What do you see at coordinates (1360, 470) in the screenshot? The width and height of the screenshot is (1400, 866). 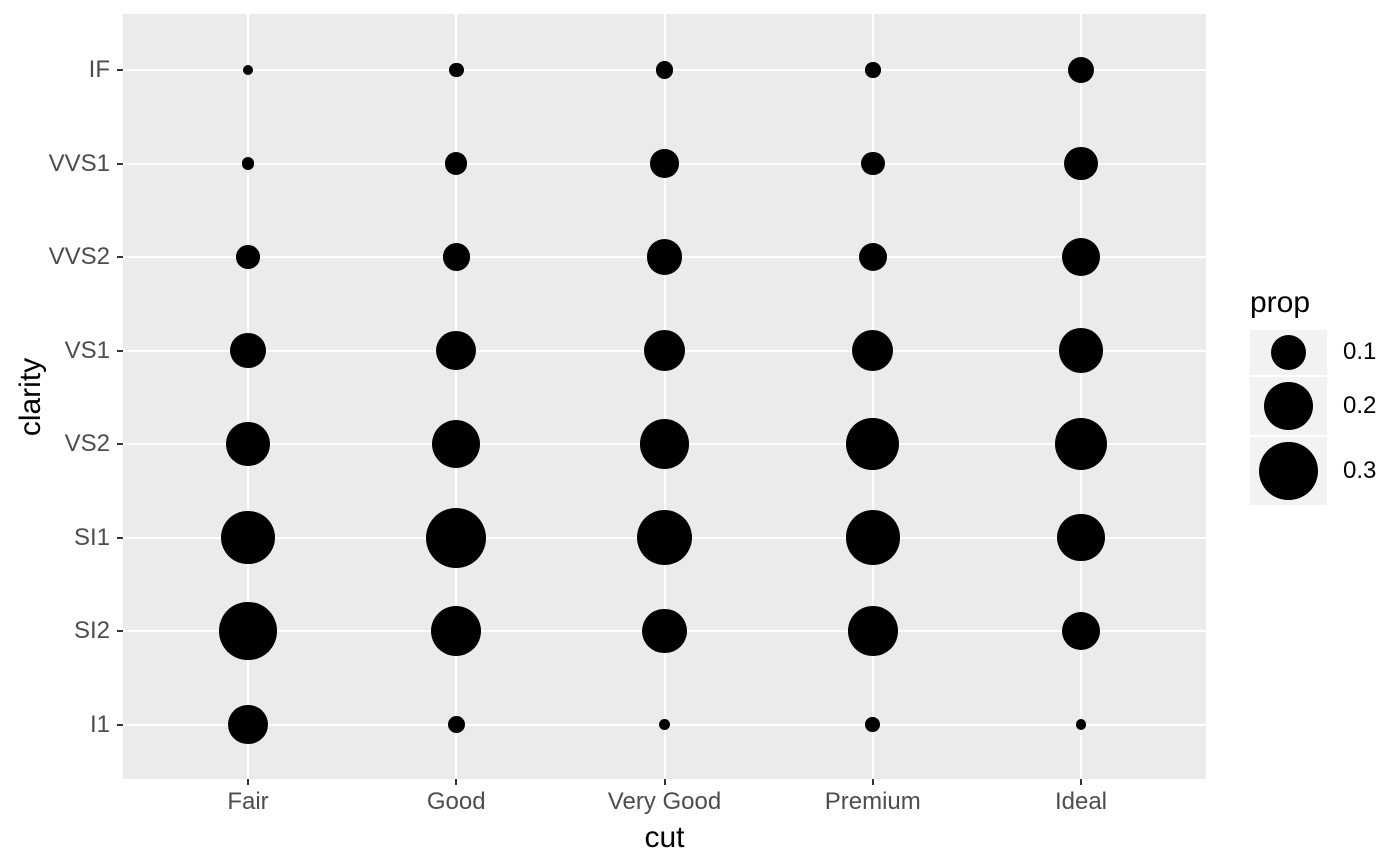 I see `legend-key-label: 0.3` at bounding box center [1360, 470].